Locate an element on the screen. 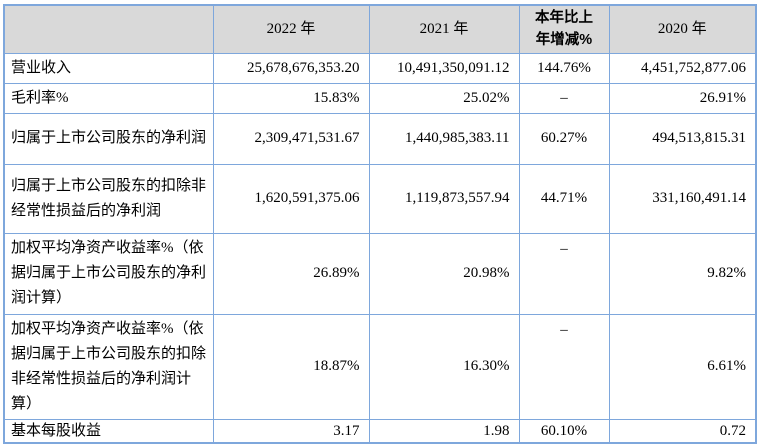 The height and width of the screenshot is (444, 762). value-2022: 2,309,471,531.67 is located at coordinates (291, 138).